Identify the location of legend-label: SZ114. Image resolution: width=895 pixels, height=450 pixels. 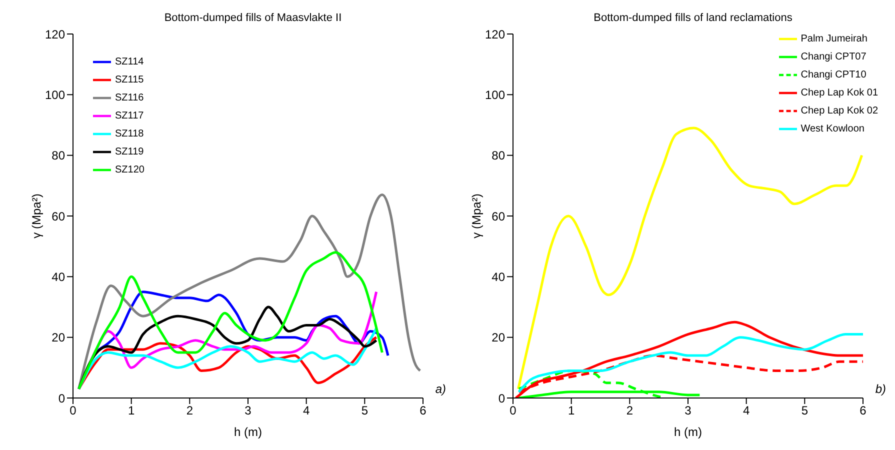
(129, 62).